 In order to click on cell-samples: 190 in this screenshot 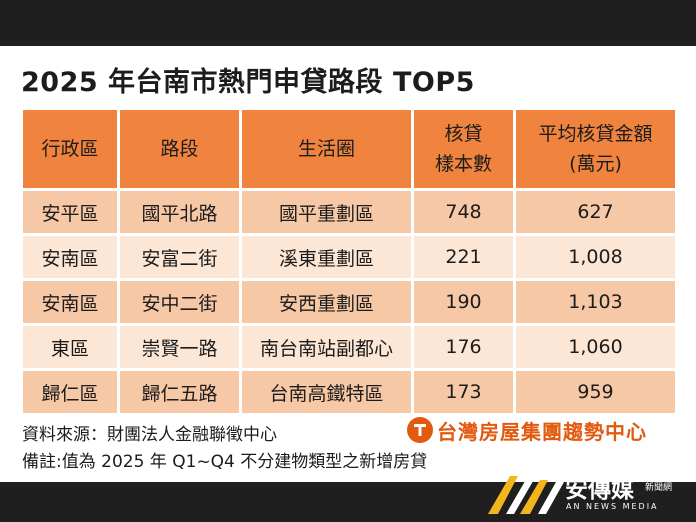, I will do `click(463, 302)`.